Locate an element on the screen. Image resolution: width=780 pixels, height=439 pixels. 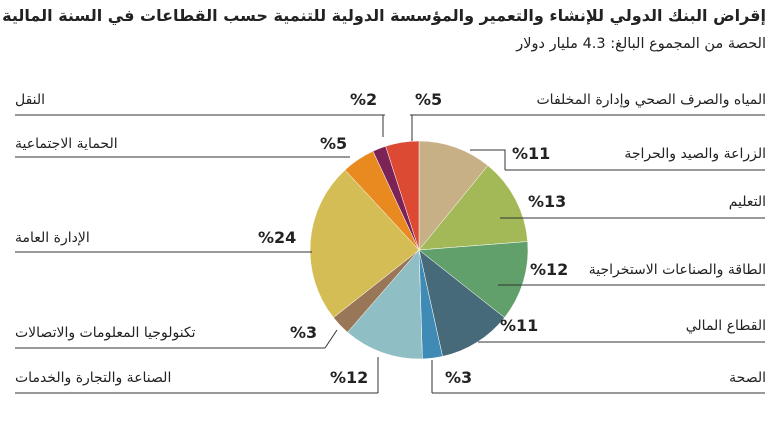
slice-label-8: الحماية الاجتماعية is located at coordinates (66, 144).